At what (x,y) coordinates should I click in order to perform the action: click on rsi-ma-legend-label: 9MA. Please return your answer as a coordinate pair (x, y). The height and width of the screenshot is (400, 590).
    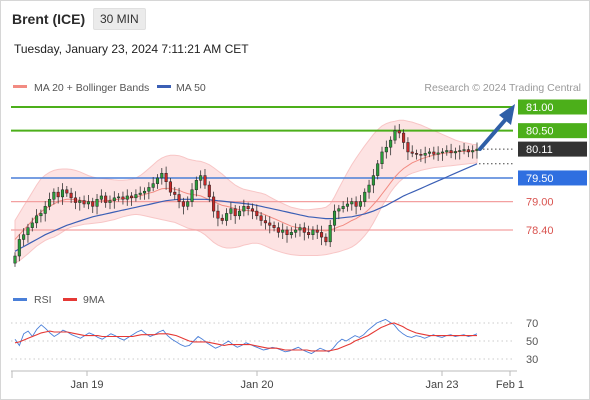
    Looking at the image, I should click on (94, 300).